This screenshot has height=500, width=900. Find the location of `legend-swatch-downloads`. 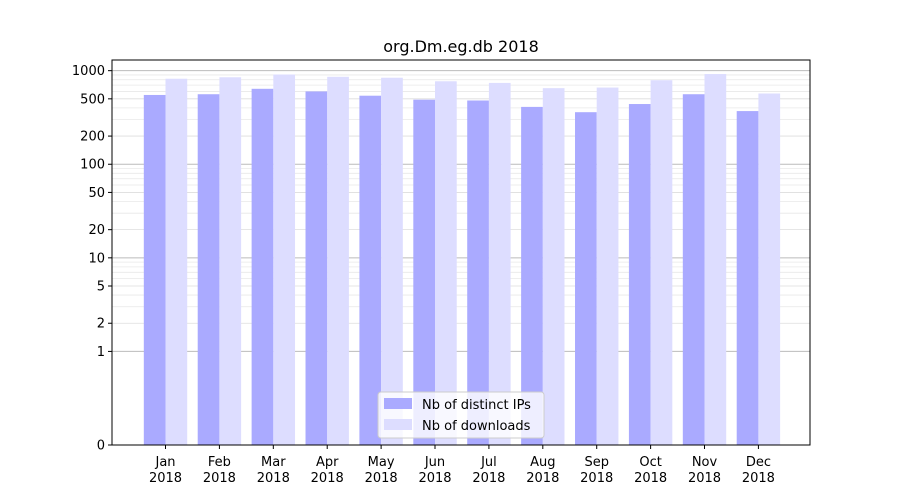

legend-swatch-downloads is located at coordinates (398, 424).